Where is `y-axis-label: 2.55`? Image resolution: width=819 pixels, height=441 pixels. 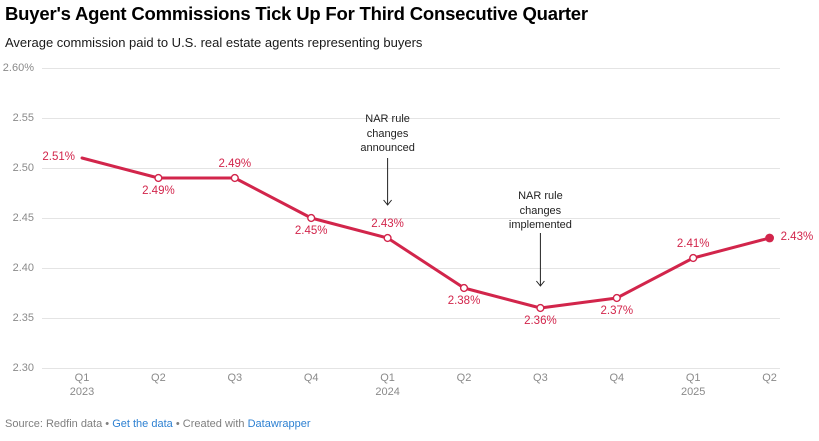 y-axis-label: 2.55 is located at coordinates (23, 117).